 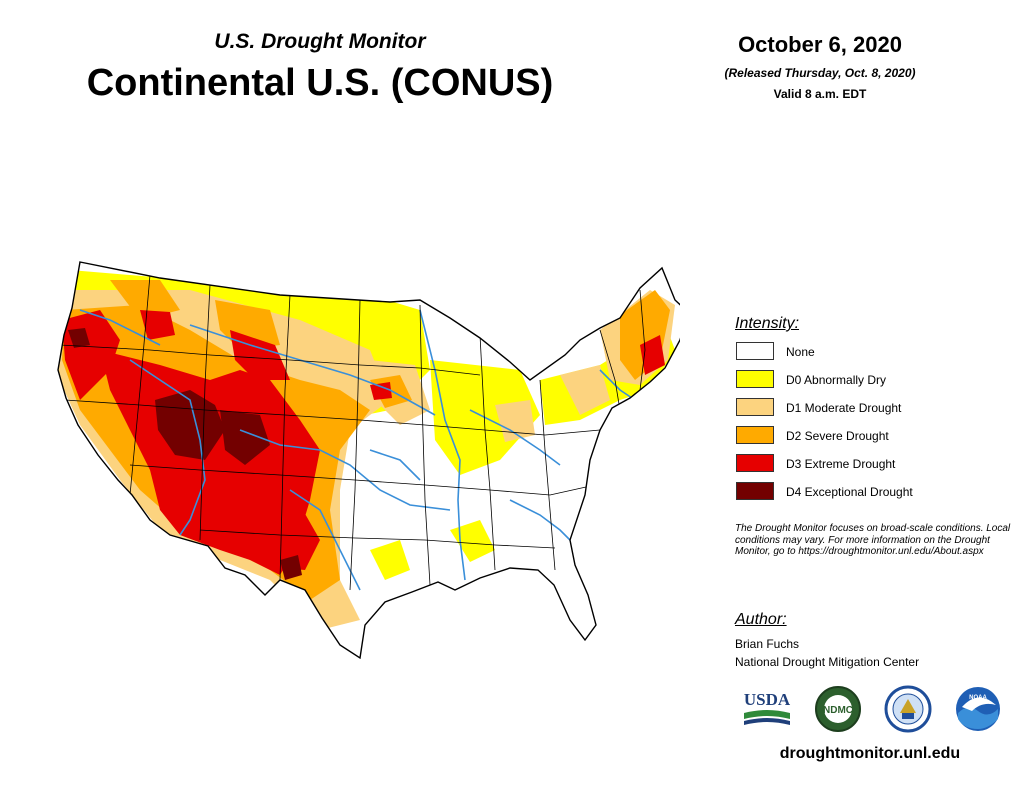 I want to click on svg-text: USDA, so click(x=767, y=699).